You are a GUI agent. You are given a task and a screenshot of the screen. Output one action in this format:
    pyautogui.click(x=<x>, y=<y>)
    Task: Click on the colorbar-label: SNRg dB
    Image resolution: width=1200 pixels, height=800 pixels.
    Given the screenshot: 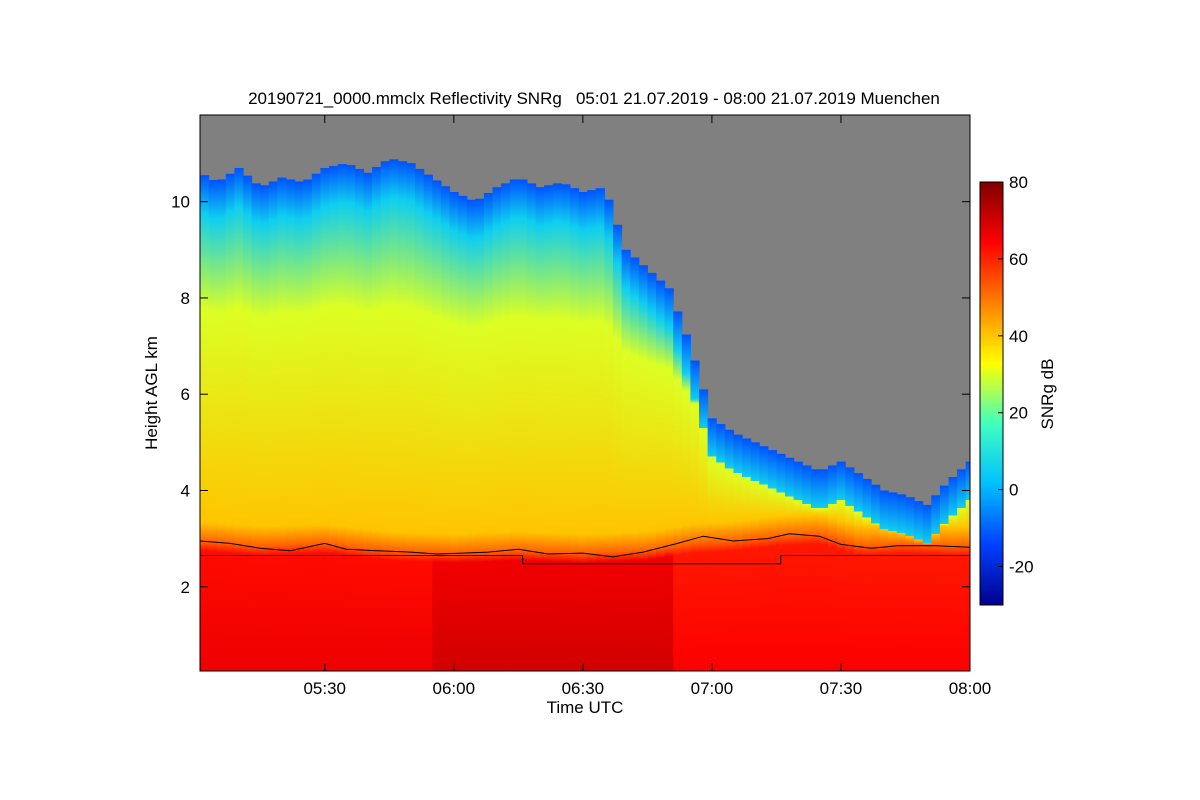 What is the action you would take?
    pyautogui.click(x=1047, y=394)
    